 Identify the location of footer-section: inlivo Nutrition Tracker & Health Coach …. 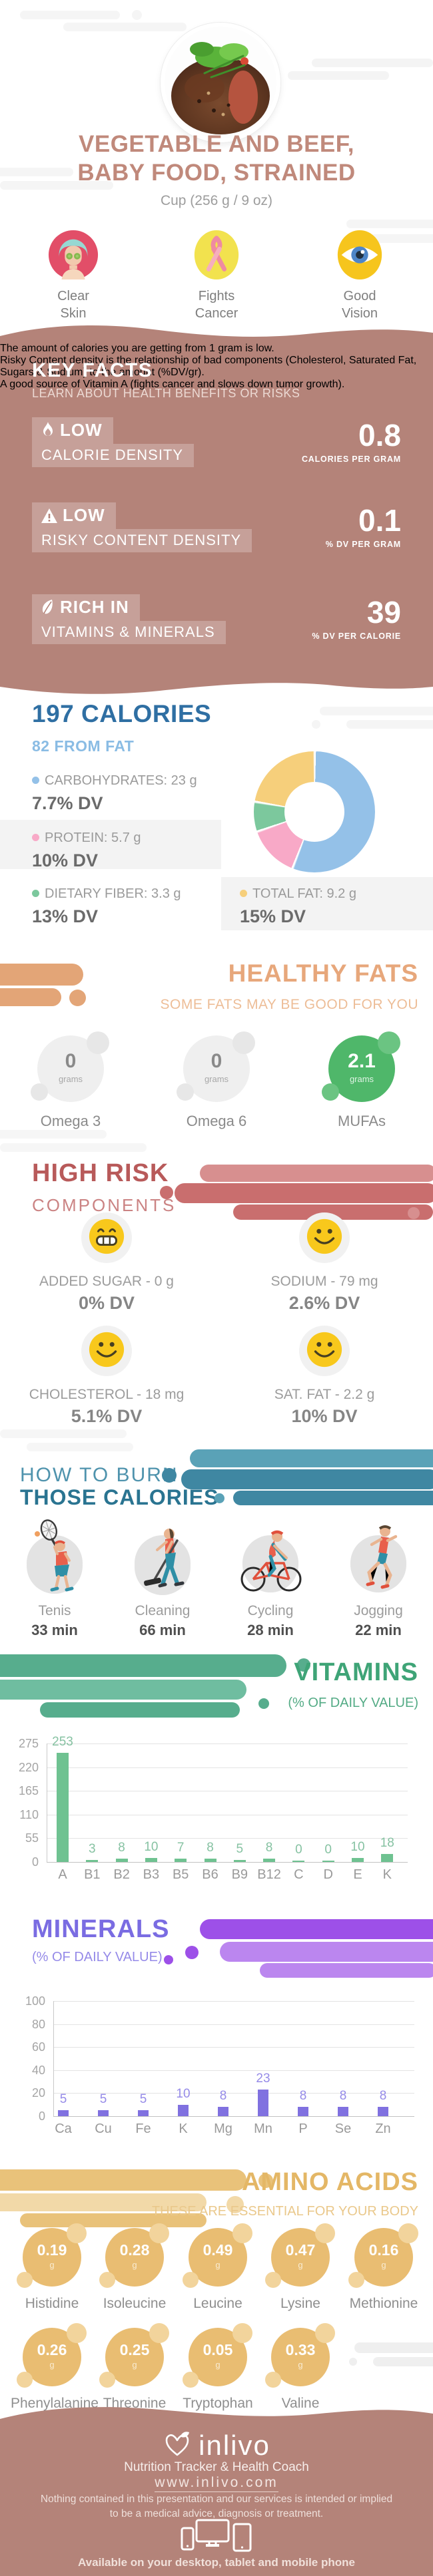
(217, 2501).